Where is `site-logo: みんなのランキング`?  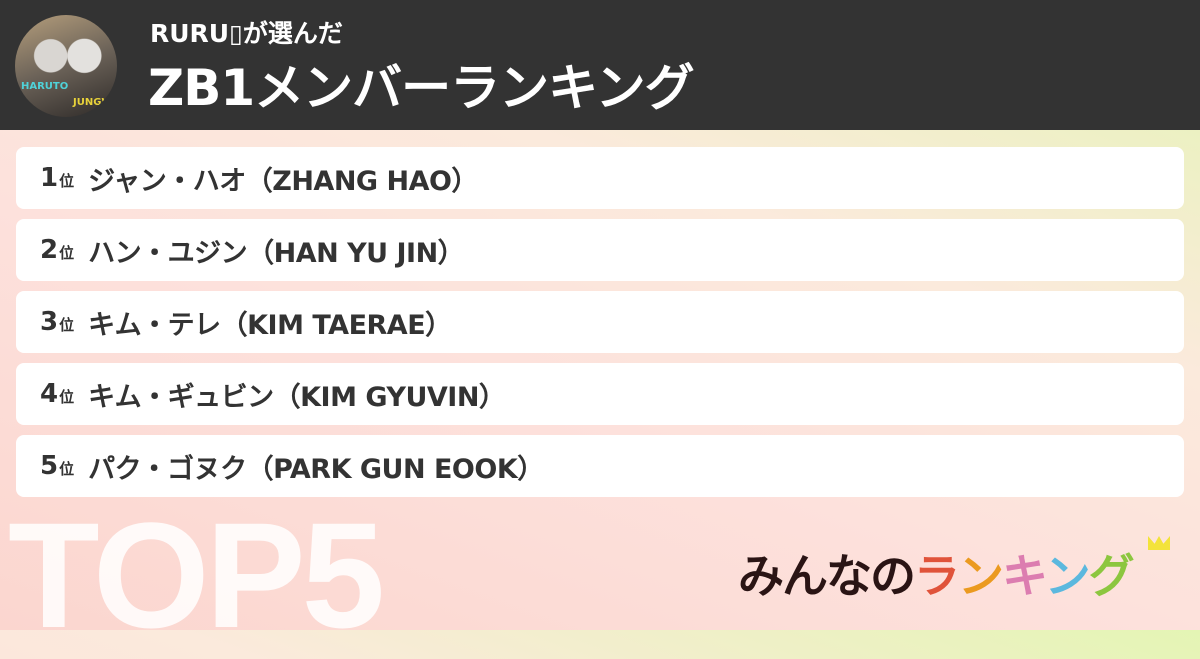 site-logo: みんなのランキング is located at coordinates (936, 573).